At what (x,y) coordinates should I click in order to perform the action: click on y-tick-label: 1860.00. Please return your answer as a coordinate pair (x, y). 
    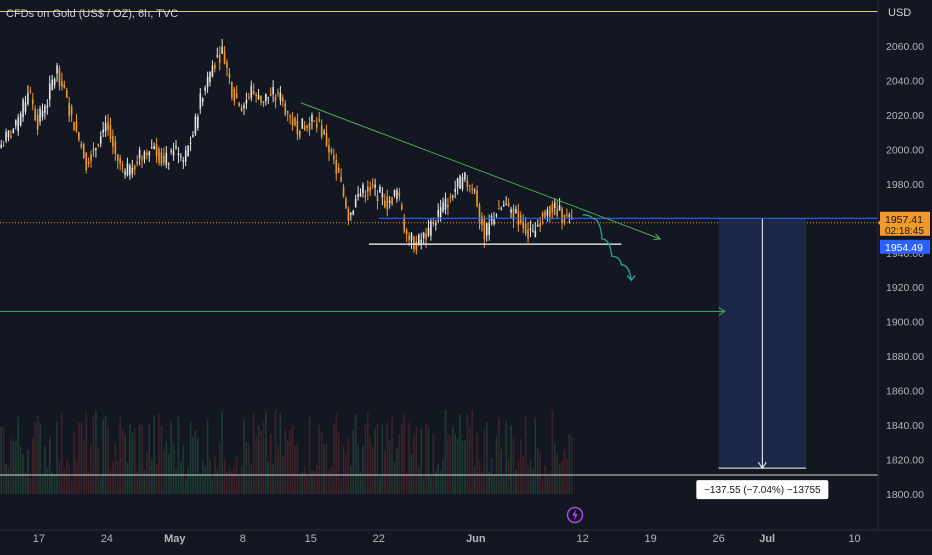
    Looking at the image, I should click on (905, 392).